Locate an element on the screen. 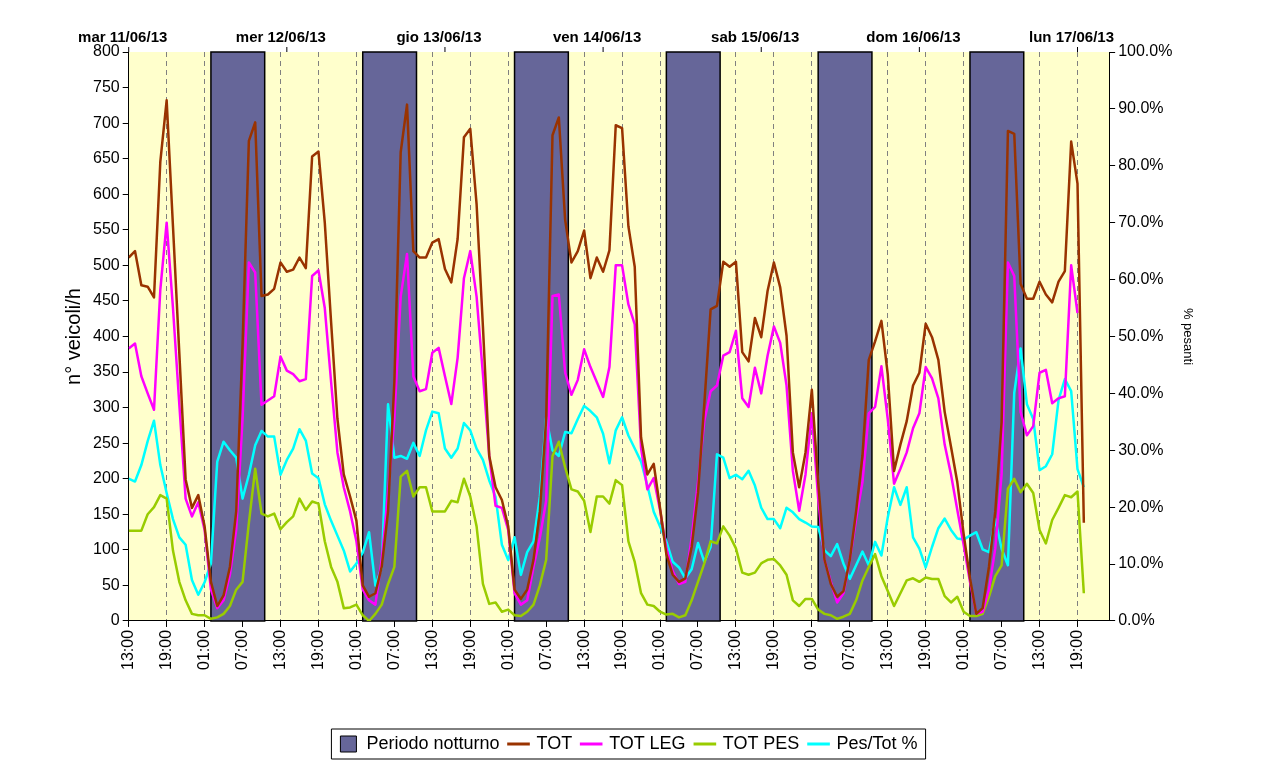 This screenshot has height=781, width=1265. y-tick-label: 150 is located at coordinates (106, 513).